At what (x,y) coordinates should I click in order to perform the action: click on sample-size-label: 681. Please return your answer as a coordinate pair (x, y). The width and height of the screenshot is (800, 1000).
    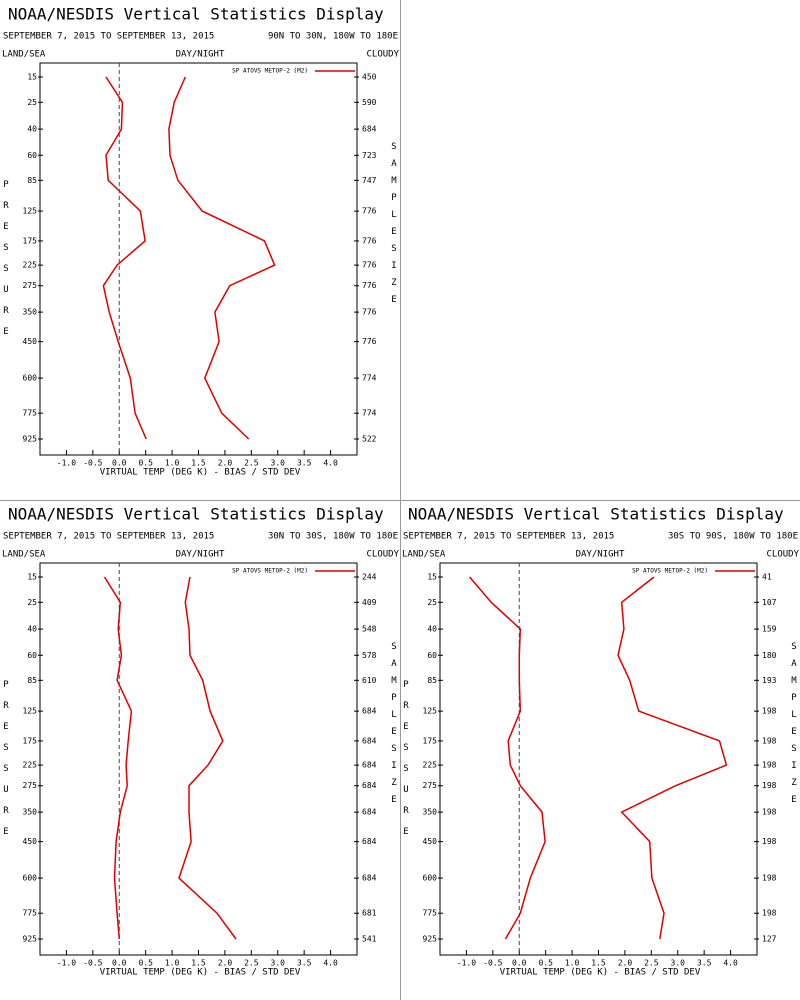
    Looking at the image, I should click on (369, 913).